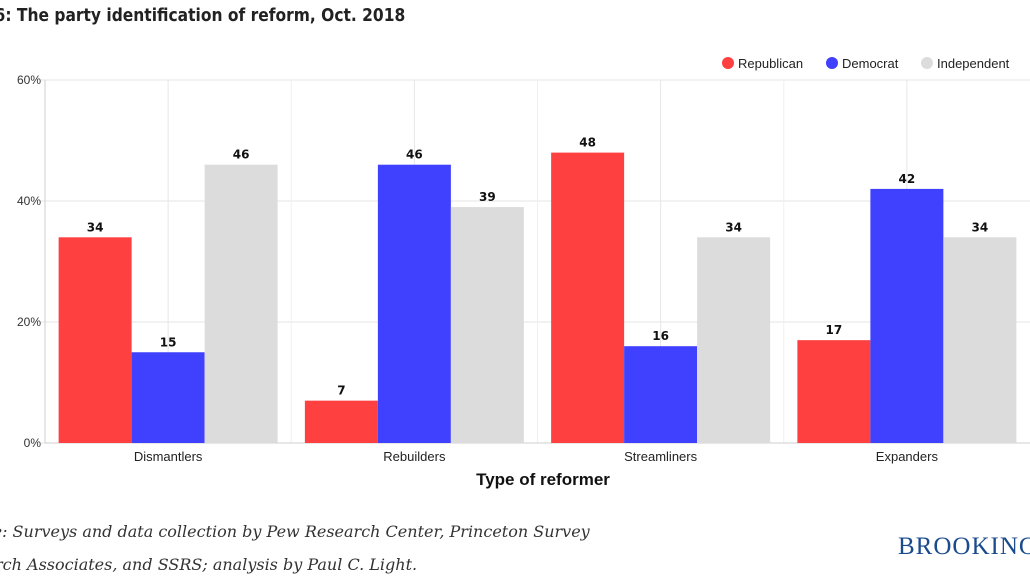 Image resolution: width=1030 pixels, height=580 pixels. What do you see at coordinates (660, 456) in the screenshot?
I see `x-tick-label: Streamliners` at bounding box center [660, 456].